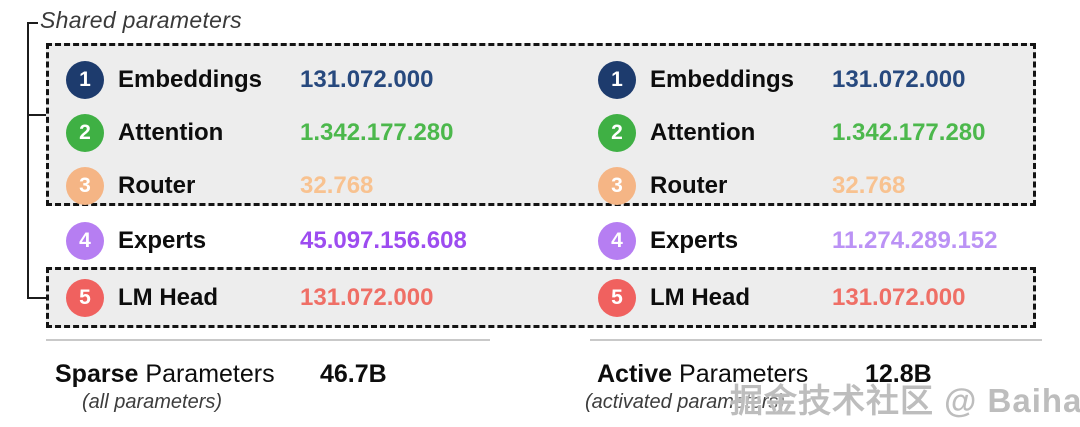 Image resolution: width=1080 pixels, height=427 pixels. I want to click on sparse-total-value: 46.7B, so click(353, 374).